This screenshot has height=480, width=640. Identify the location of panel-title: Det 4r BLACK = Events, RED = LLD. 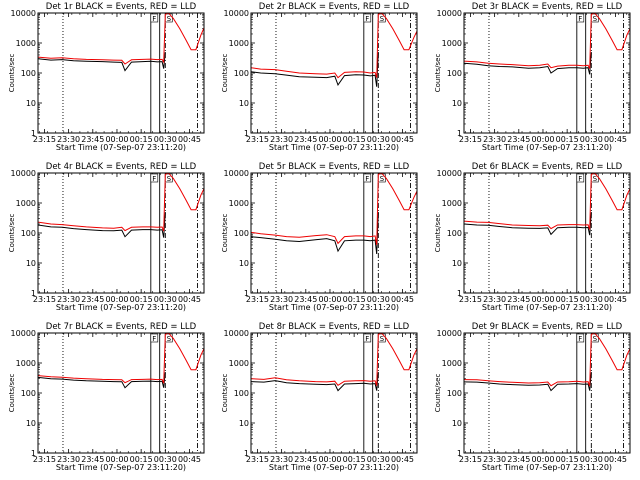
(121, 167).